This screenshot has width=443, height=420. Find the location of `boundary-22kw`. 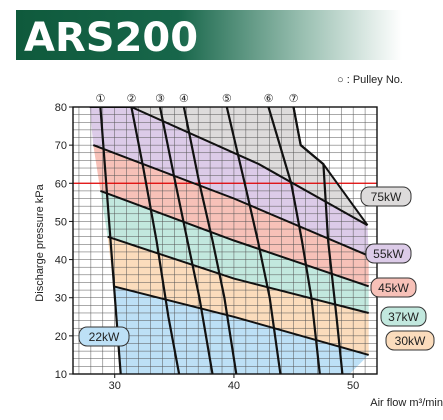

boundary-22kw is located at coordinates (241, 320).